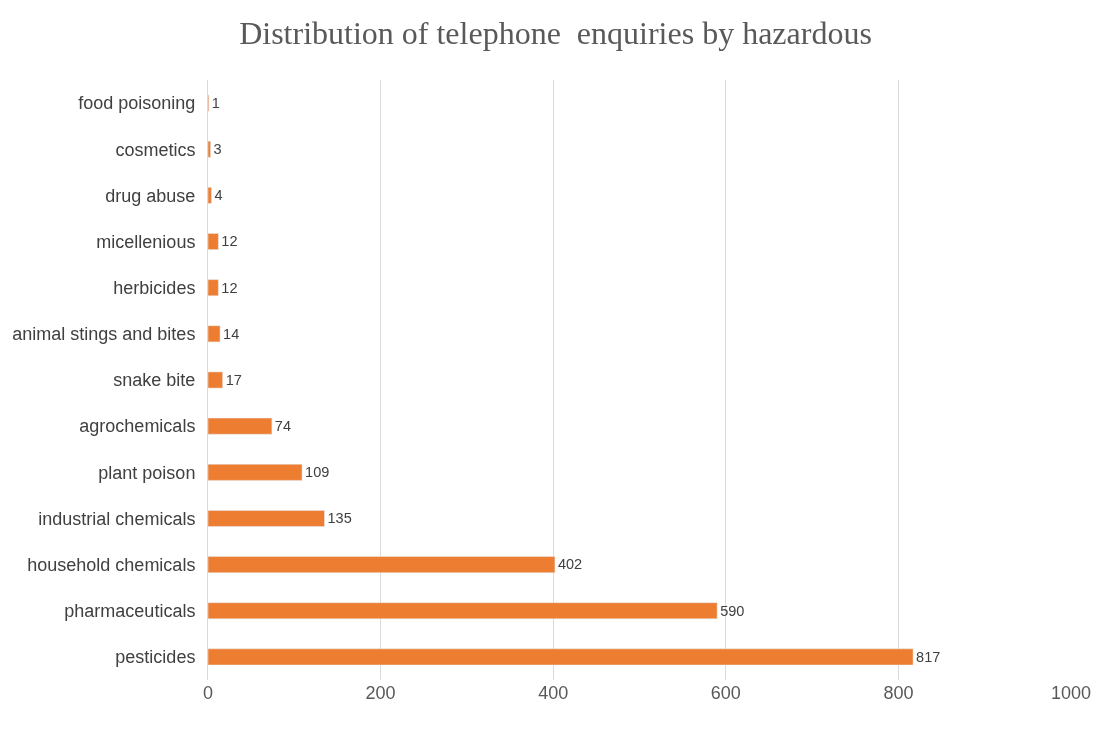  Describe the element at coordinates (155, 149) in the screenshot. I see `y-tick-label: cosmetics` at that location.